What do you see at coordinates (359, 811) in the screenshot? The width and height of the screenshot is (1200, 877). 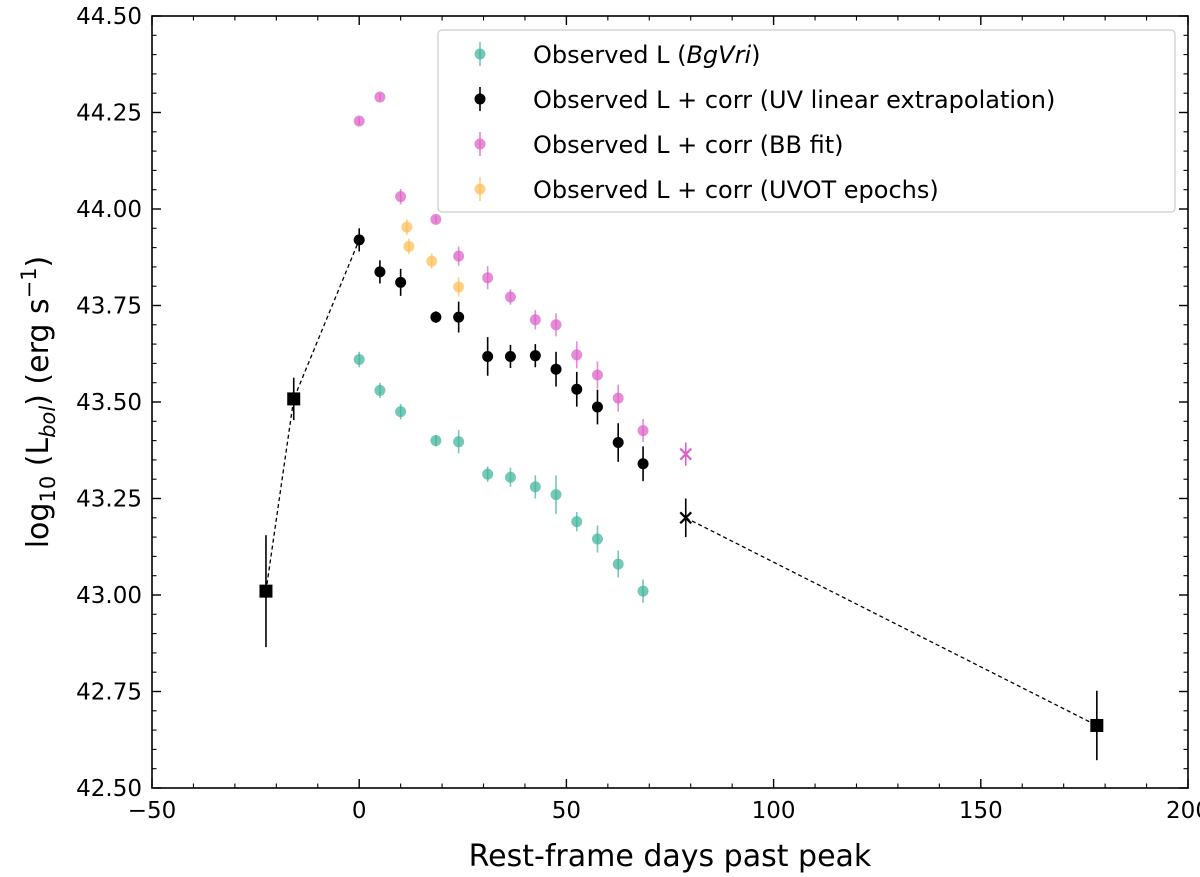 I see `x-tick-label: 0` at bounding box center [359, 811].